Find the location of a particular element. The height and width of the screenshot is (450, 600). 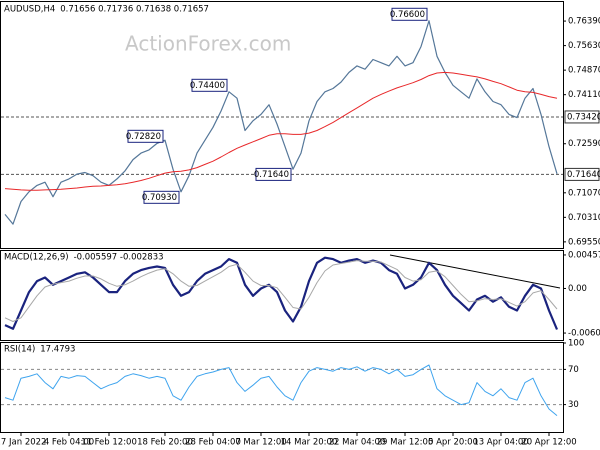

trendline is located at coordinates (475, 271).